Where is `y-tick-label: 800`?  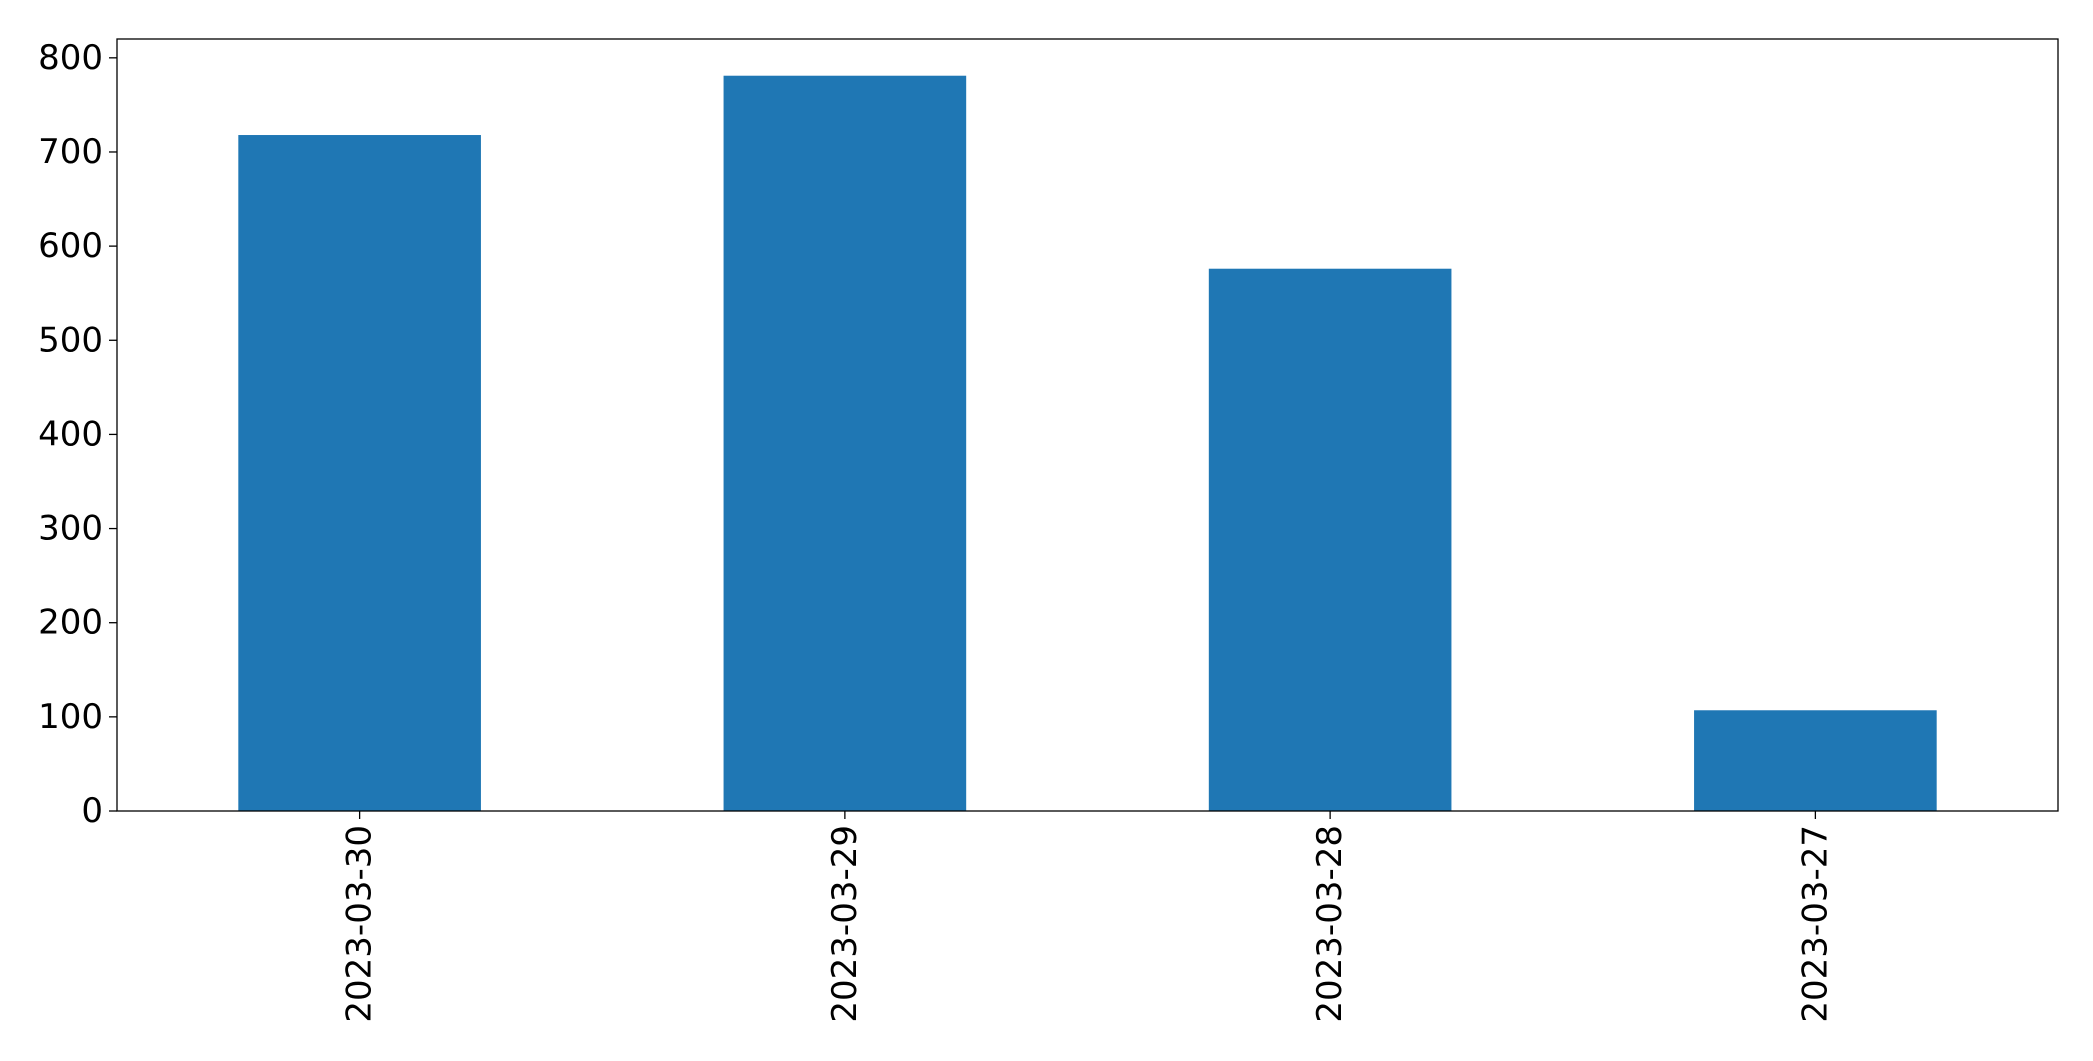
y-tick-label: 800 is located at coordinates (70, 58).